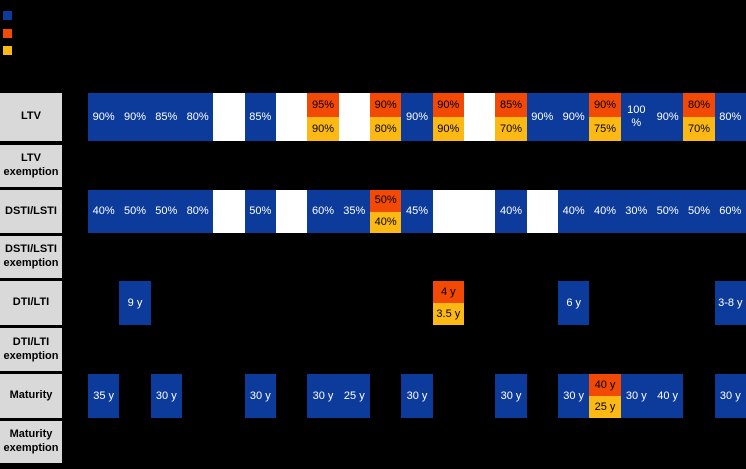 Image resolution: width=746 pixels, height=469 pixels. I want to click on cell-ltv-c12-yellow-value: 90%, so click(448, 129).